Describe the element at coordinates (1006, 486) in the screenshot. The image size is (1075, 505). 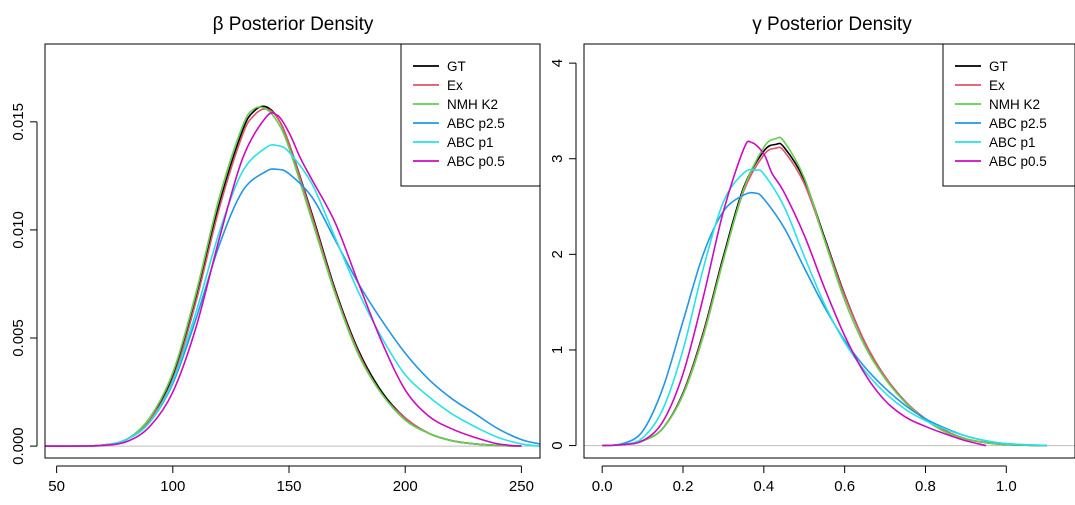
I see `x-tick-label: 1.0` at that location.